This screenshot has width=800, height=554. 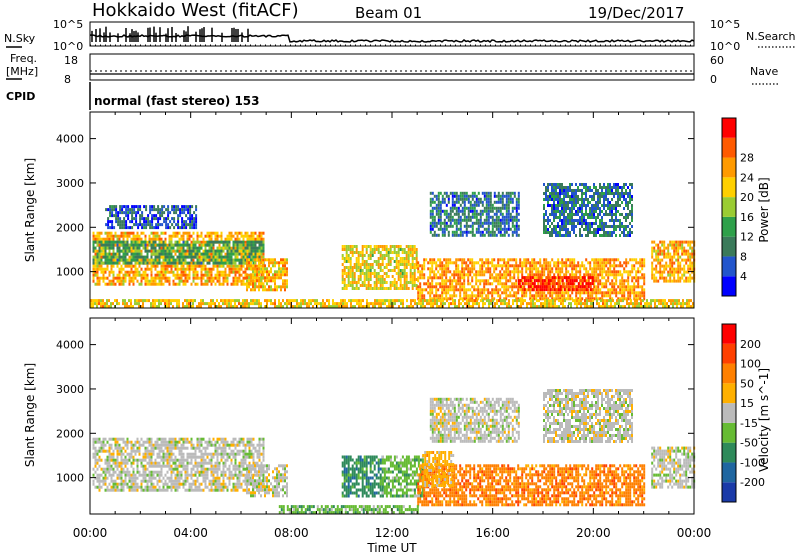 I want to click on nave-label: Nave, so click(x=764, y=71).